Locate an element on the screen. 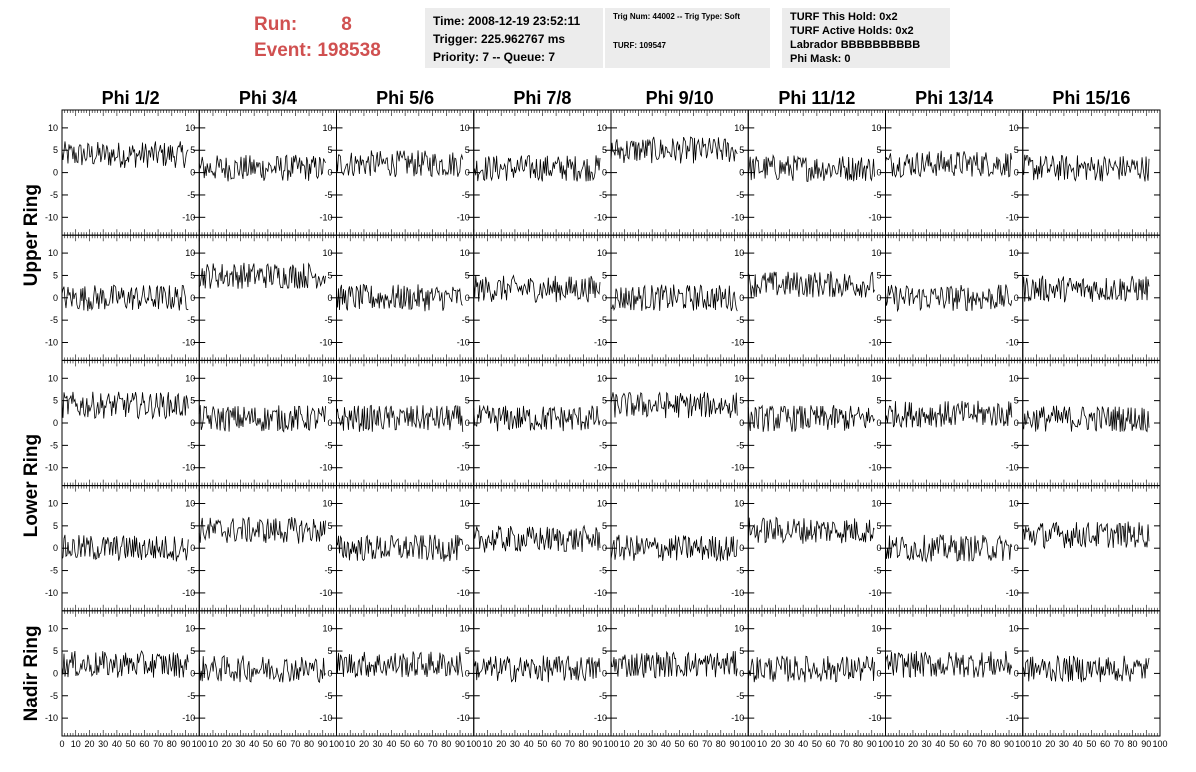 Image resolution: width=1196 pixels, height=772 pixels. x-tick-label: 100 is located at coordinates (610, 744).